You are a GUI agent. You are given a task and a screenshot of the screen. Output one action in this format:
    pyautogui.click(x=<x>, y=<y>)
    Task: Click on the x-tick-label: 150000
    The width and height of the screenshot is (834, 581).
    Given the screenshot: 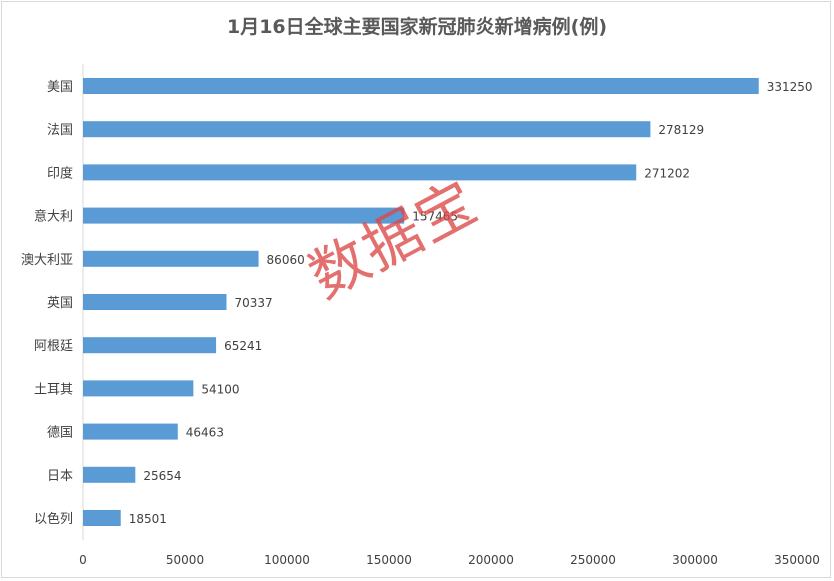 What is the action you would take?
    pyautogui.click(x=389, y=560)
    